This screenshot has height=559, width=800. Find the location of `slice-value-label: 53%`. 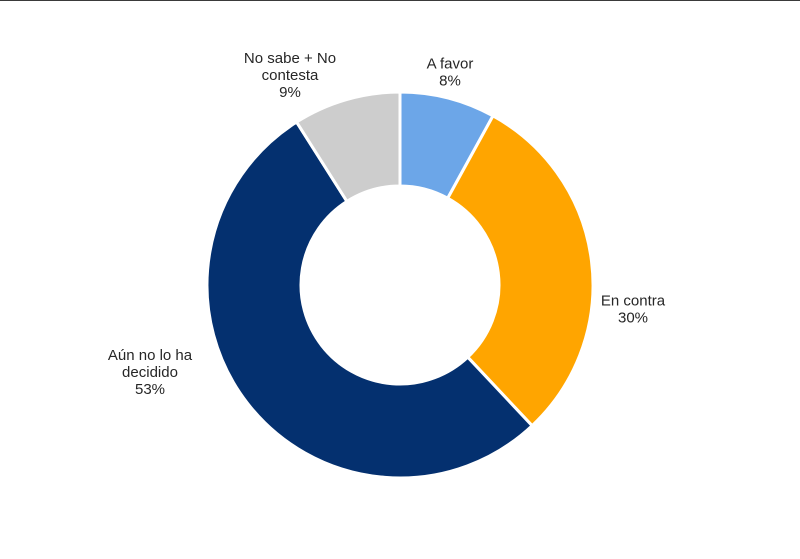

slice-value-label: 53% is located at coordinates (150, 389).